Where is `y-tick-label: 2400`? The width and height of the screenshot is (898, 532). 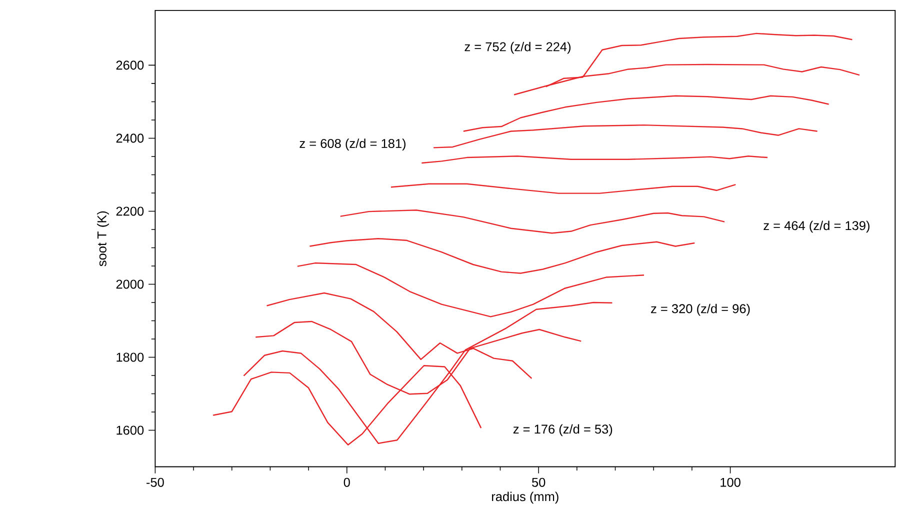
y-tick-label: 2400 is located at coordinates (130, 138).